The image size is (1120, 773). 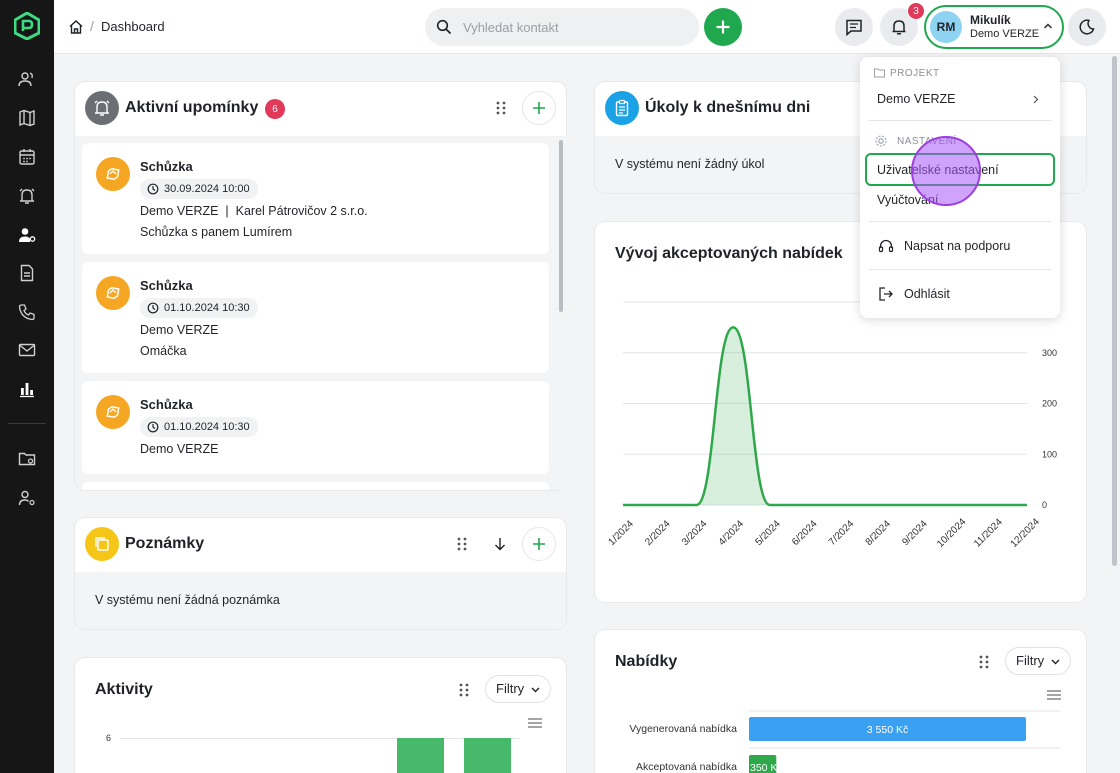 I want to click on map-icon, so click(x=27, y=118).